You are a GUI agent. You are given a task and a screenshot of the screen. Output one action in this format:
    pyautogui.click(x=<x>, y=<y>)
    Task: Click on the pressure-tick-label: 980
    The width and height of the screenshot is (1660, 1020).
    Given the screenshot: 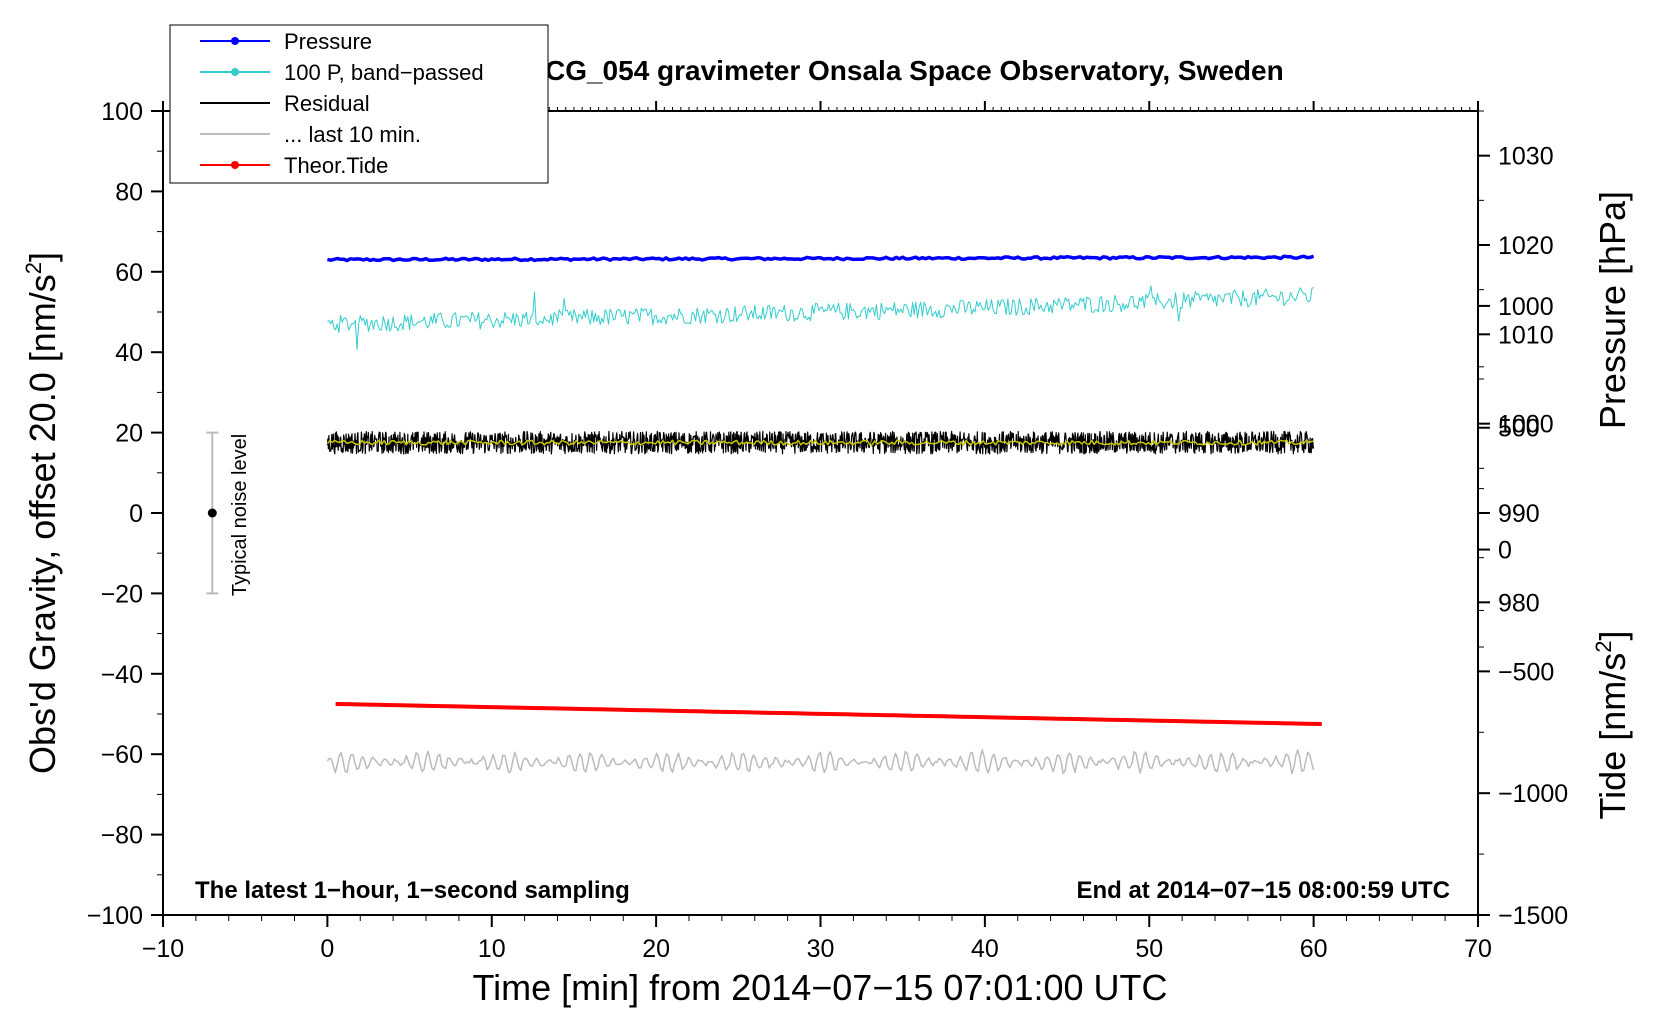 What is the action you would take?
    pyautogui.click(x=1519, y=603)
    